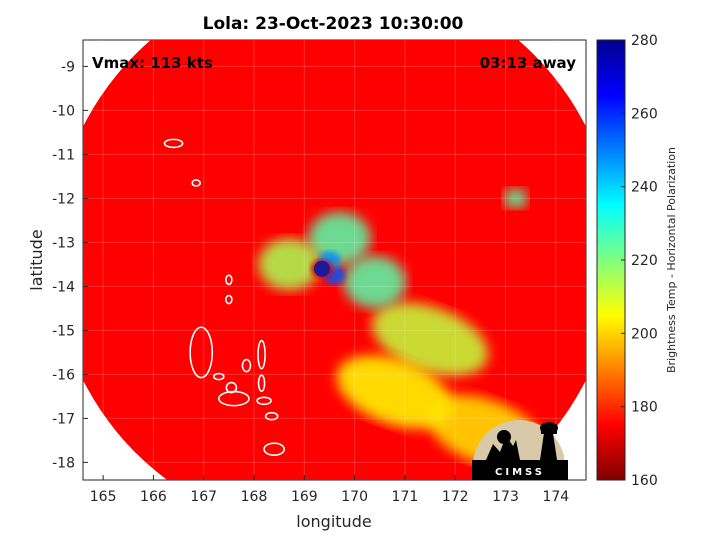 This screenshot has width=720, height=540. Describe the element at coordinates (68, 67) in the screenshot. I see `y-tick-label: -9` at that location.